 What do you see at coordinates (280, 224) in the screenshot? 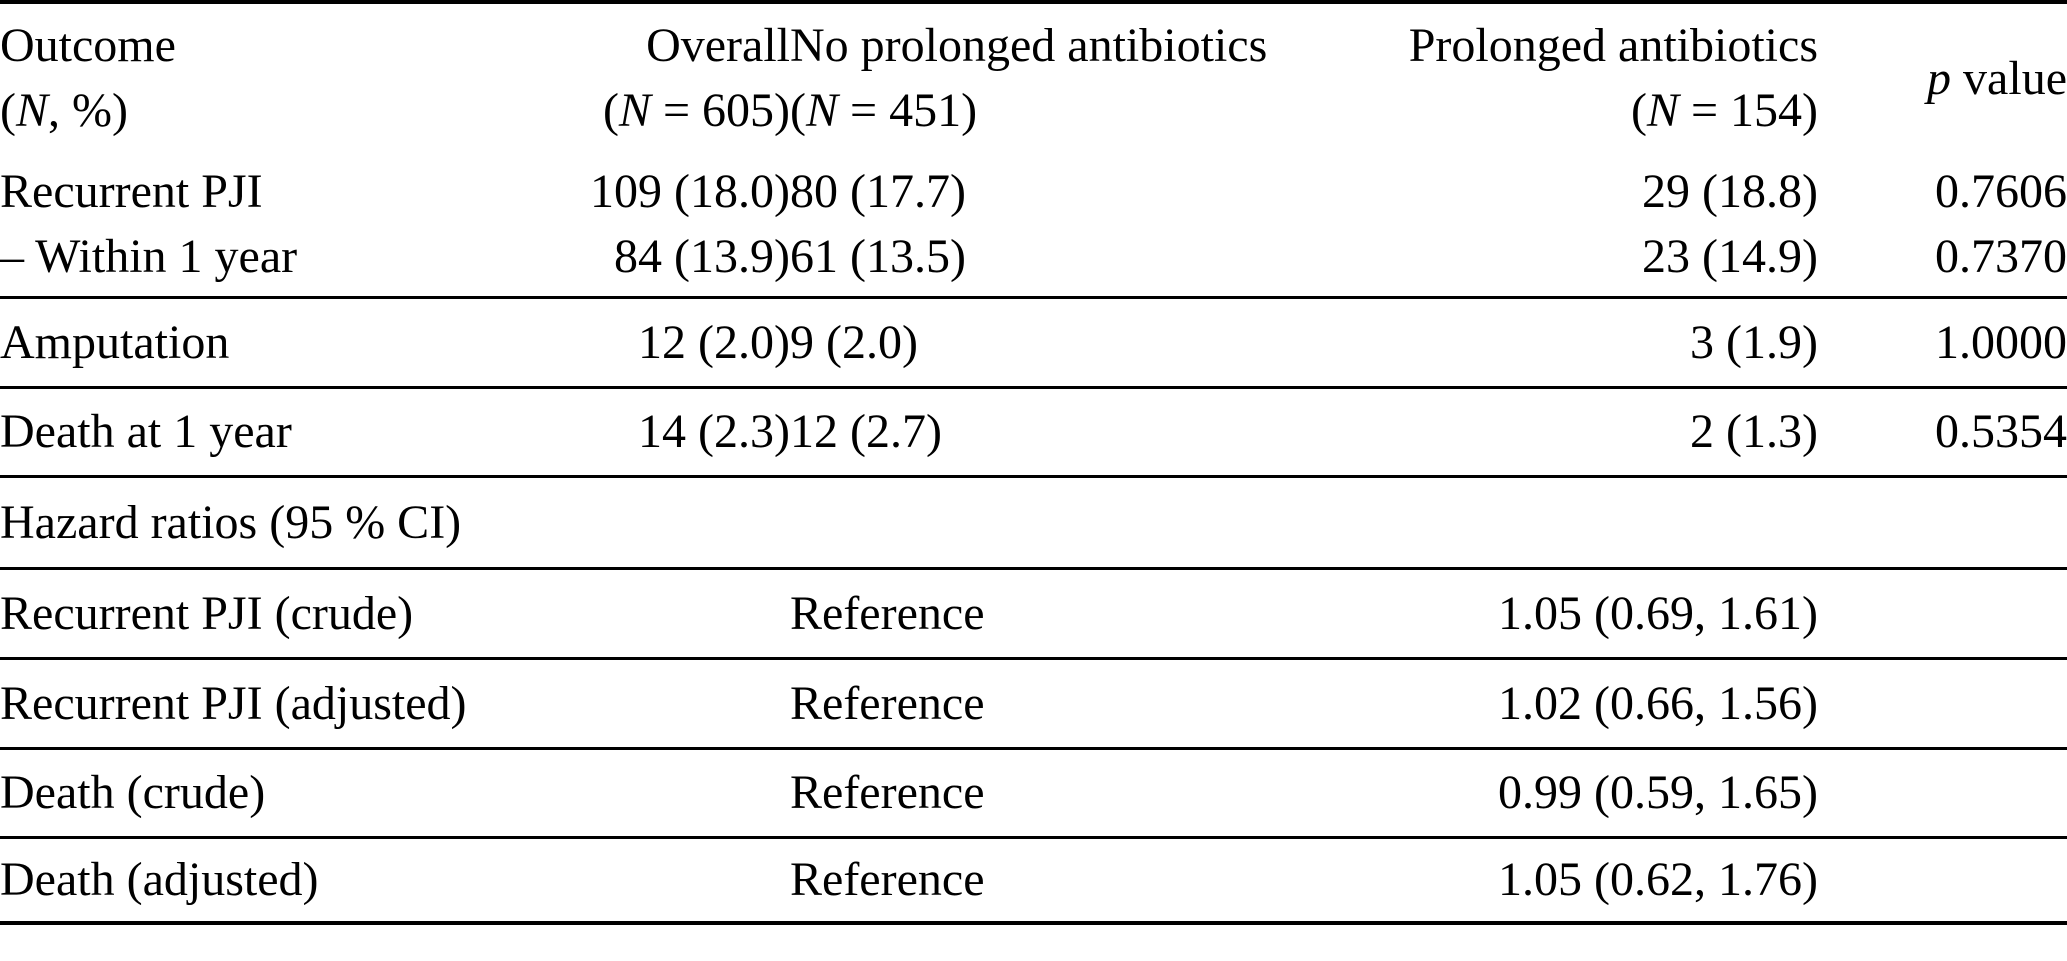
I see `cell-recurrent-pji-label: Recurrent PJI – Within 1 year` at bounding box center [280, 224].